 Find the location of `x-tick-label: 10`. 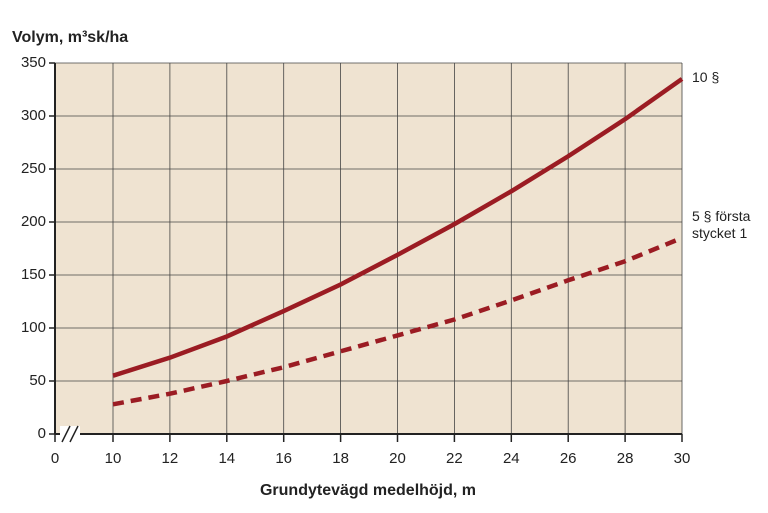

x-tick-label: 10 is located at coordinates (113, 458).